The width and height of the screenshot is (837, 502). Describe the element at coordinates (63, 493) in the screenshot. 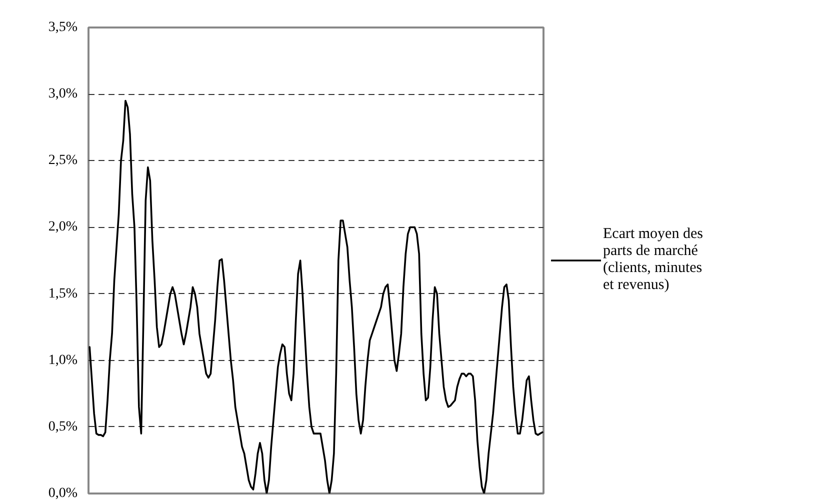

I see `y-tick-label: 0,0%` at that location.